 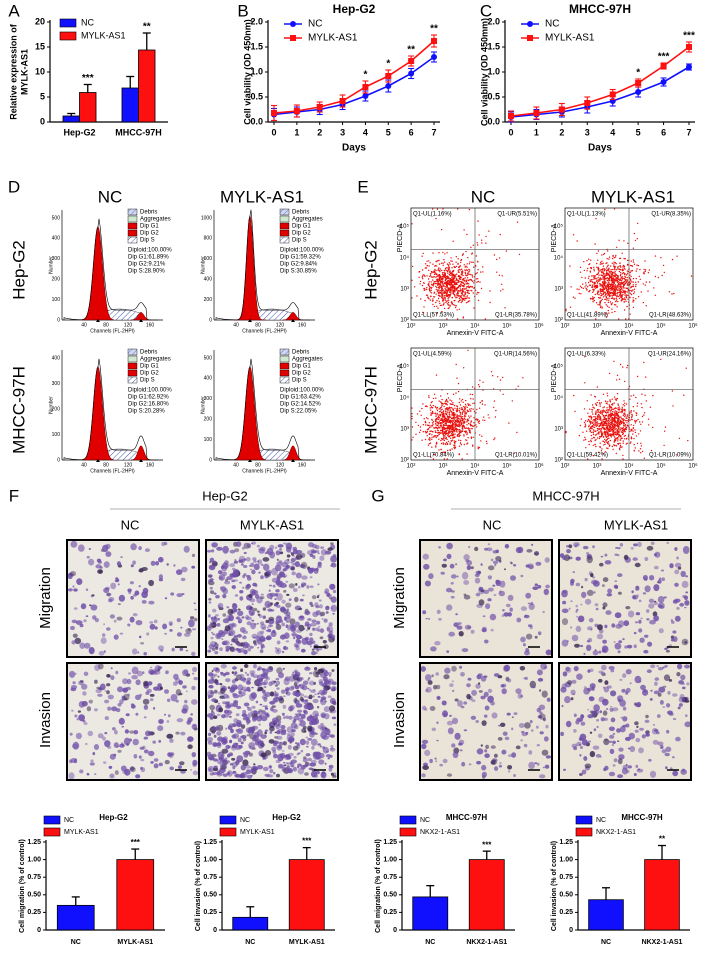 What do you see at coordinates (256, 121) in the screenshot?
I see `y-tick-label: 0.0` at bounding box center [256, 121].